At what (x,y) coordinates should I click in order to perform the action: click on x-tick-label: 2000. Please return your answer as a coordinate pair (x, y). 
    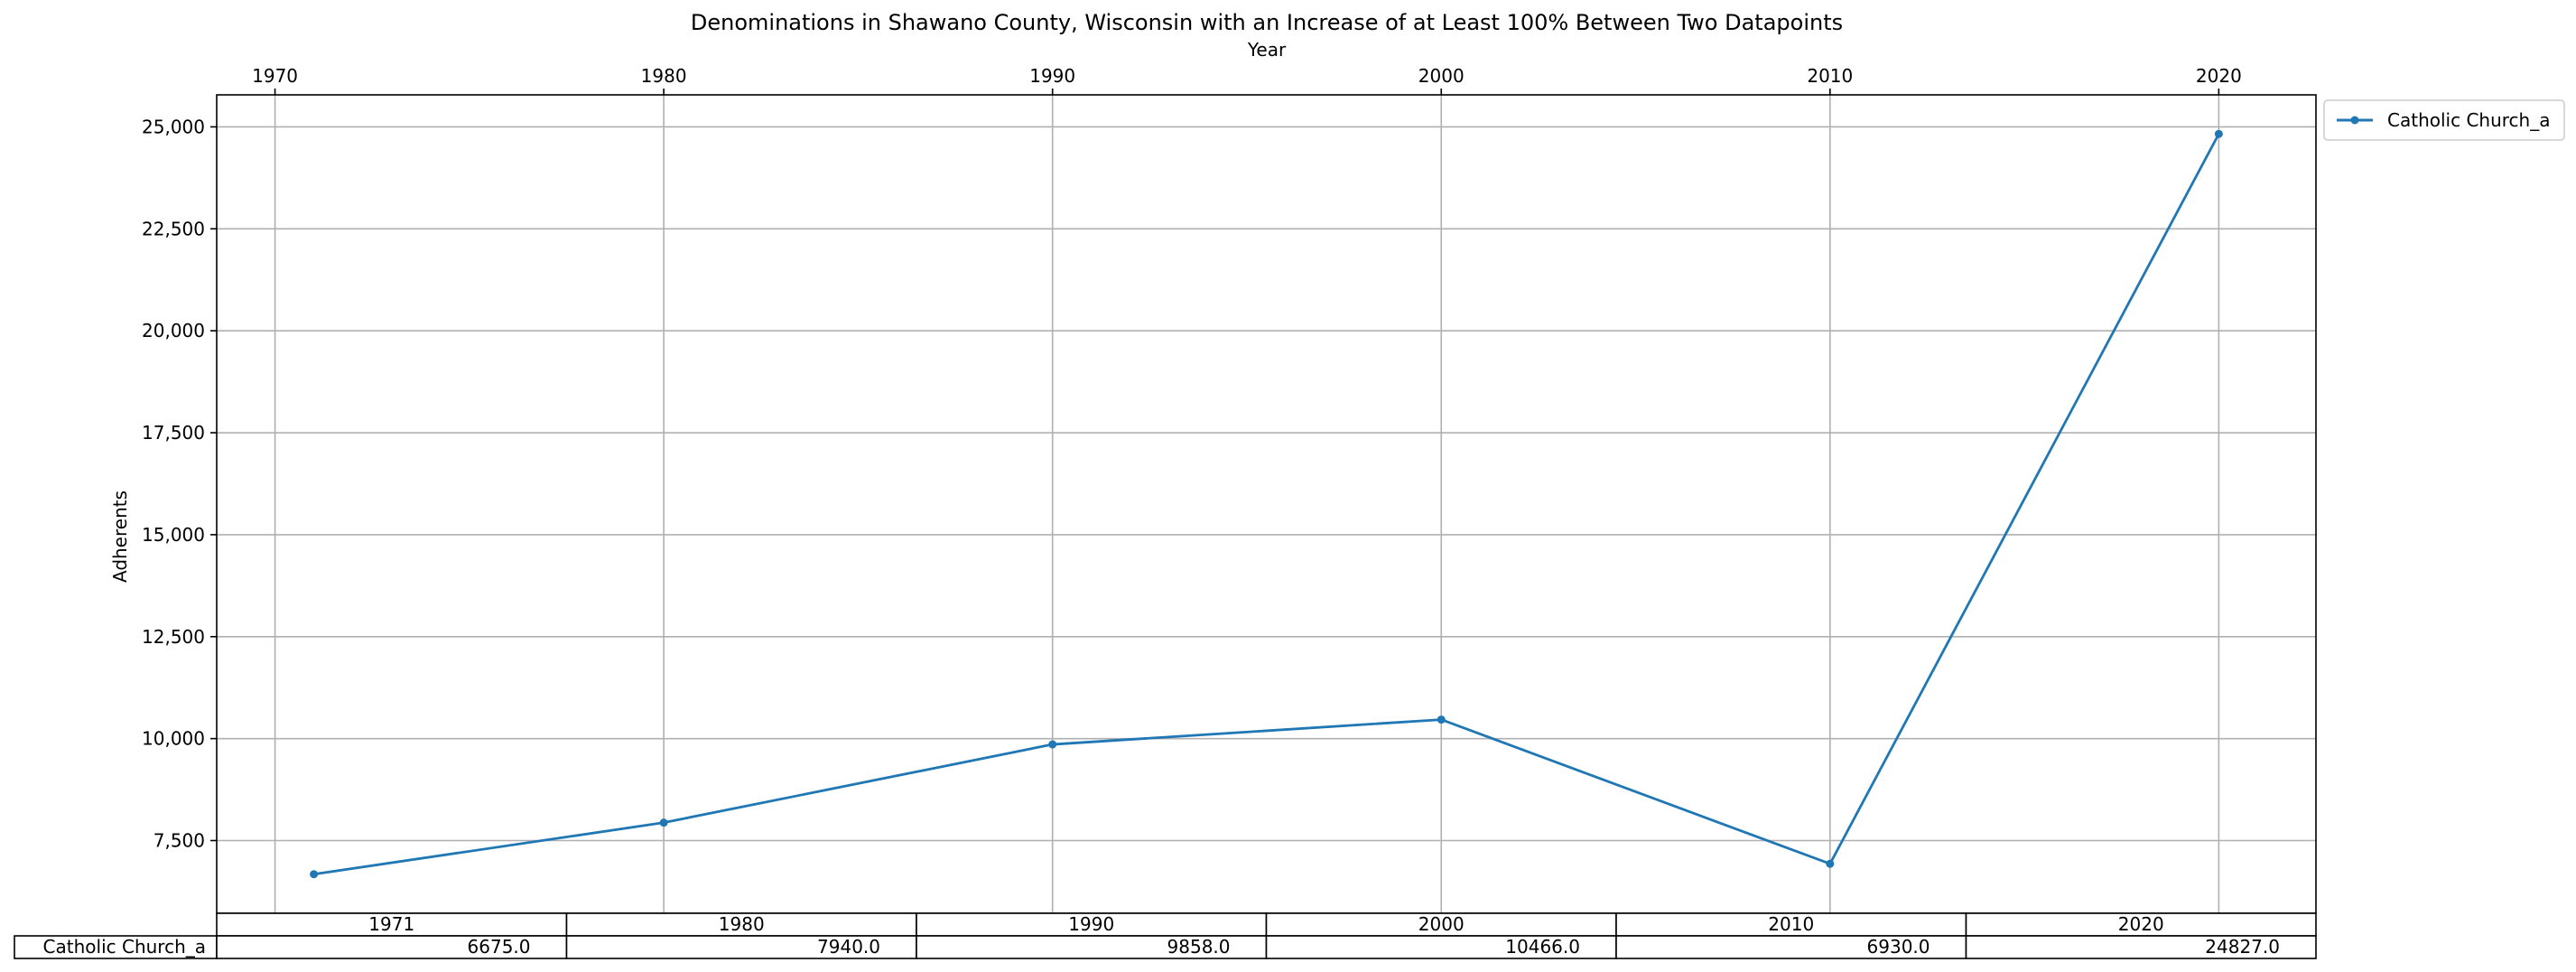
    Looking at the image, I should click on (1441, 76).